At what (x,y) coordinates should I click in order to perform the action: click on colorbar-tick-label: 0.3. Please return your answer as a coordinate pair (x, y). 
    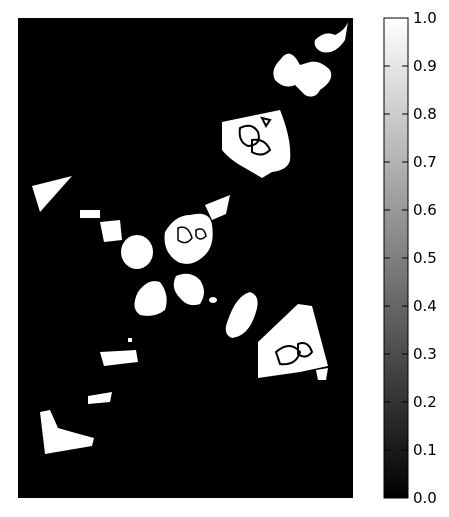
    Looking at the image, I should click on (425, 354).